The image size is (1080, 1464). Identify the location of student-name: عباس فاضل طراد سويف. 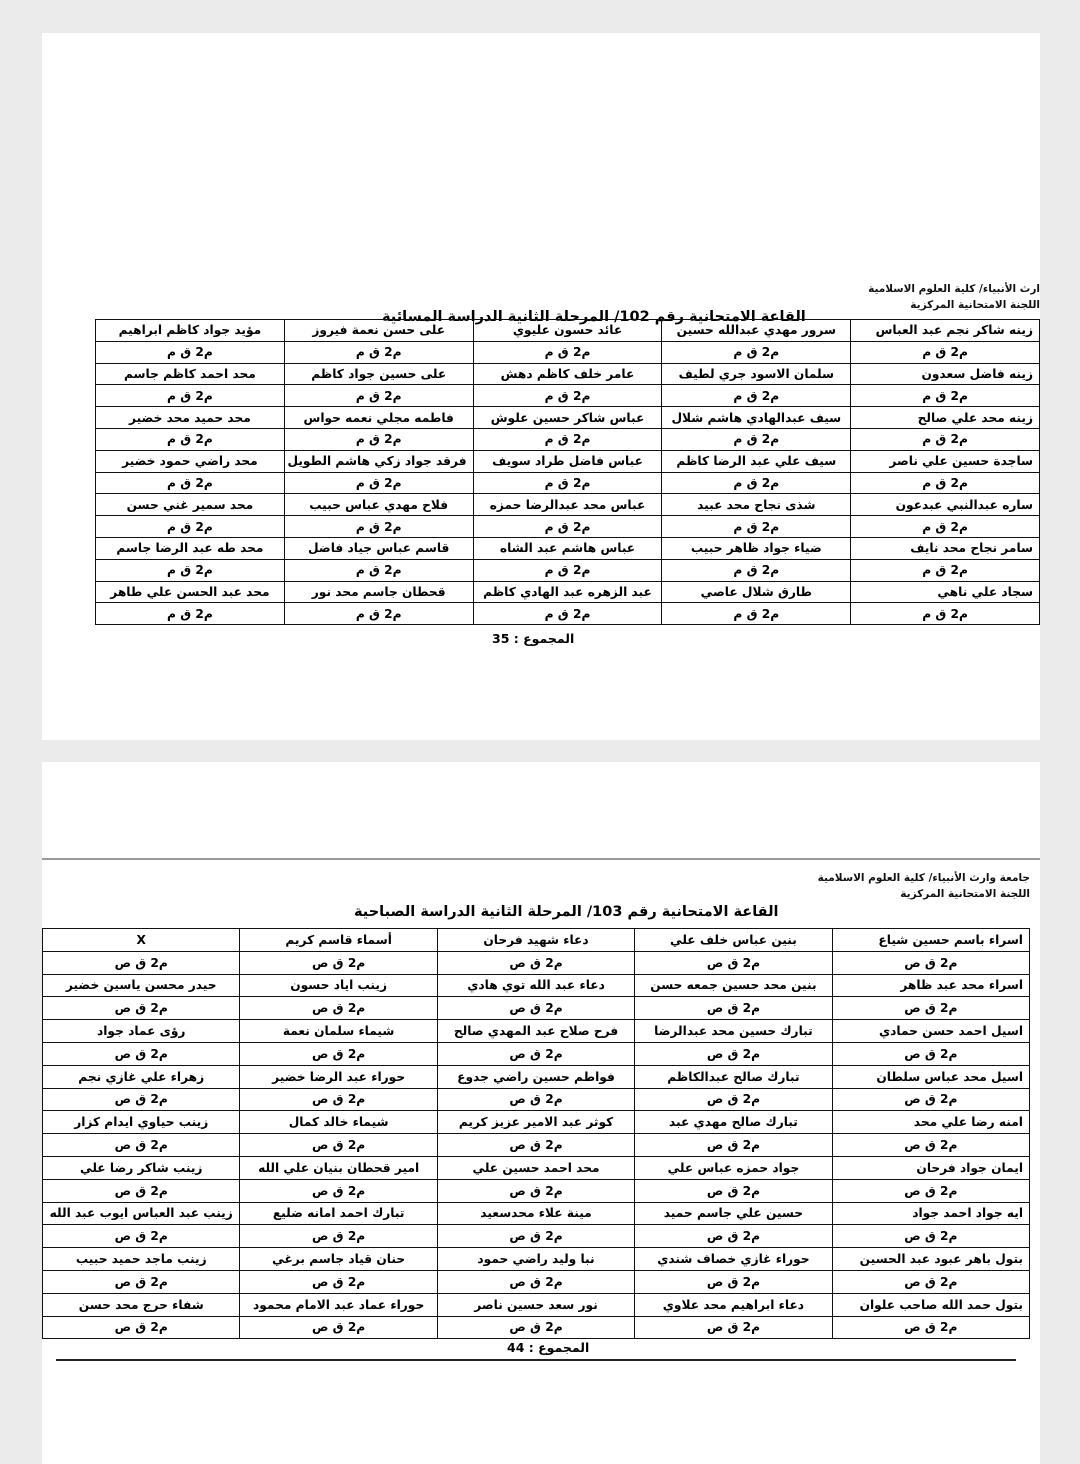
(567, 461).